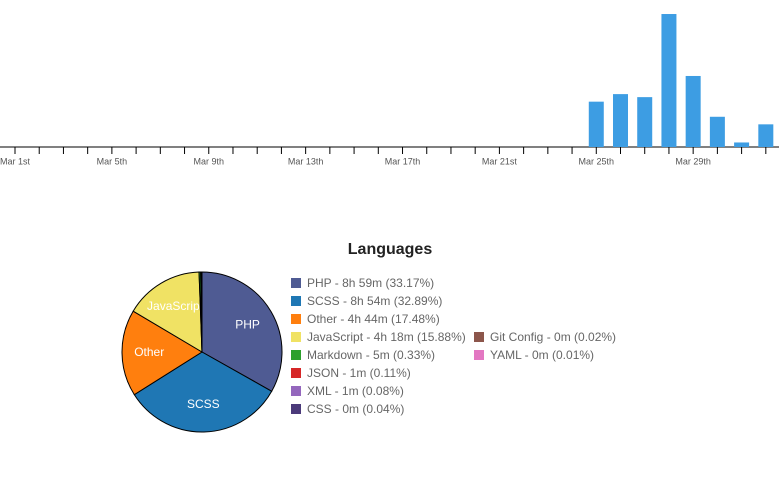 This screenshot has width=779, height=481. I want to click on legend-label: JSON - 1m (0.11%), so click(359, 373).